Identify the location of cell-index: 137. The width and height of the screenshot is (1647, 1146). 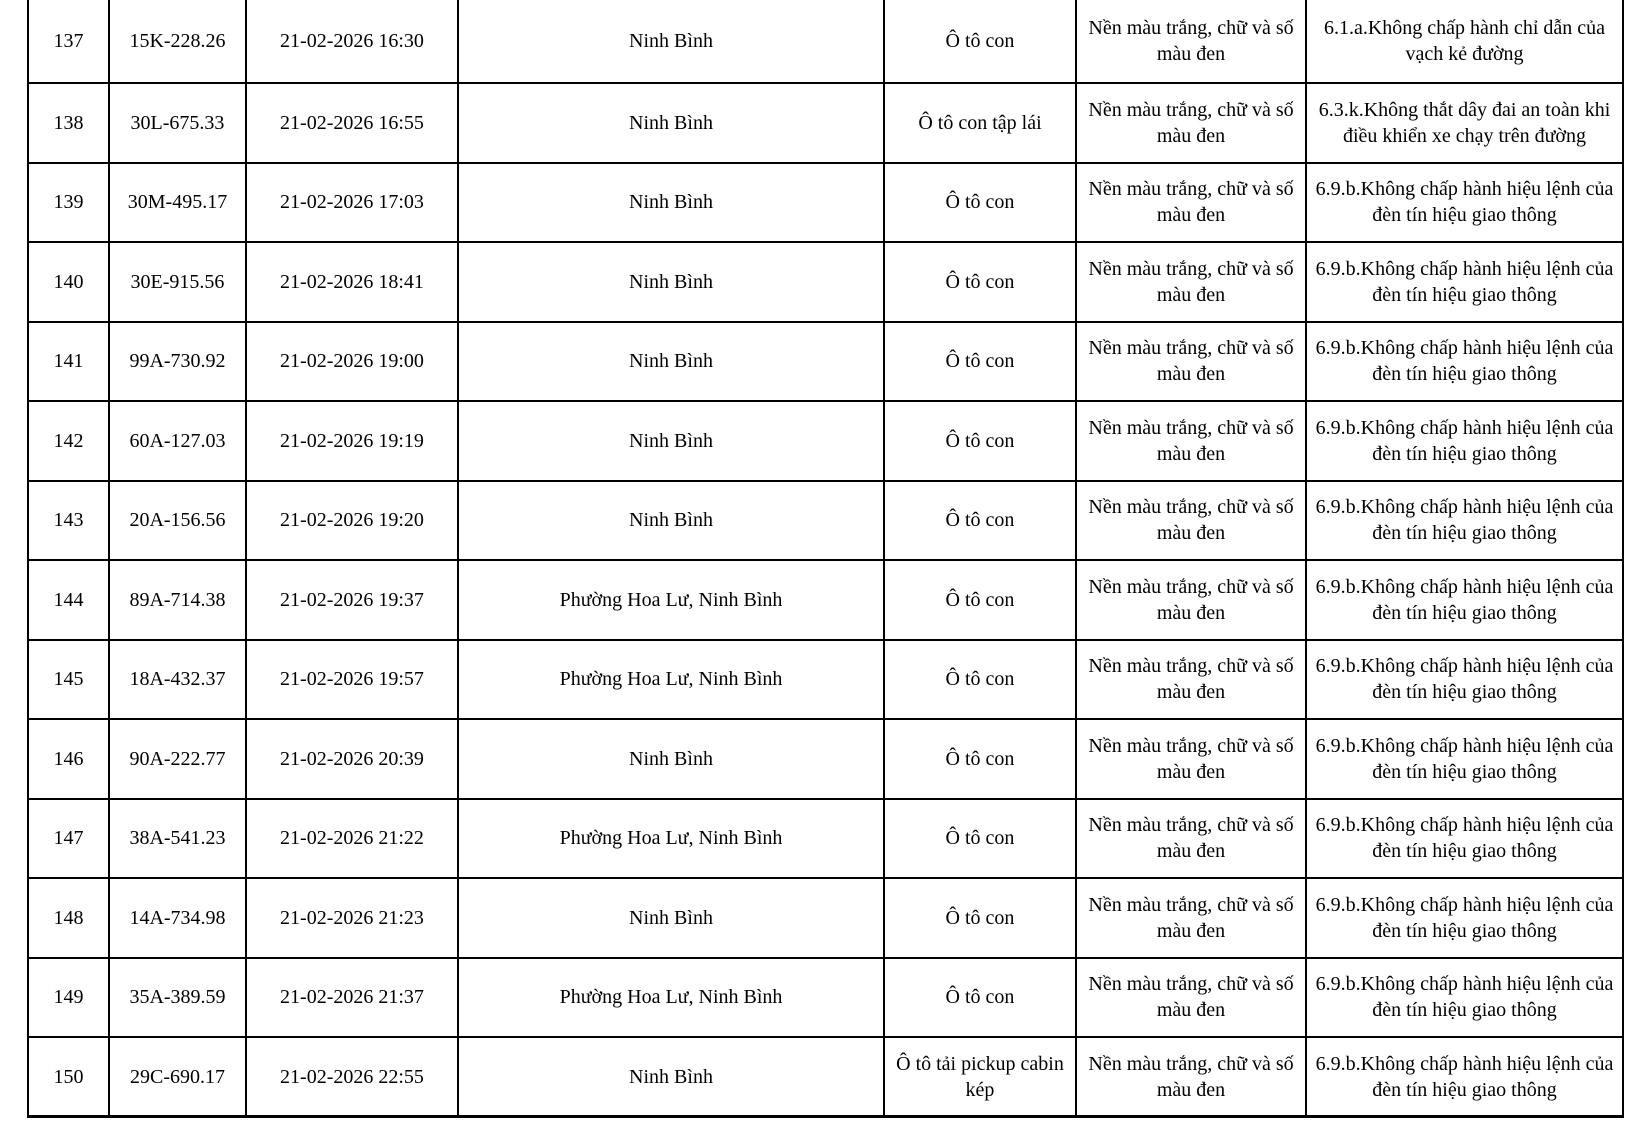
(68, 42).